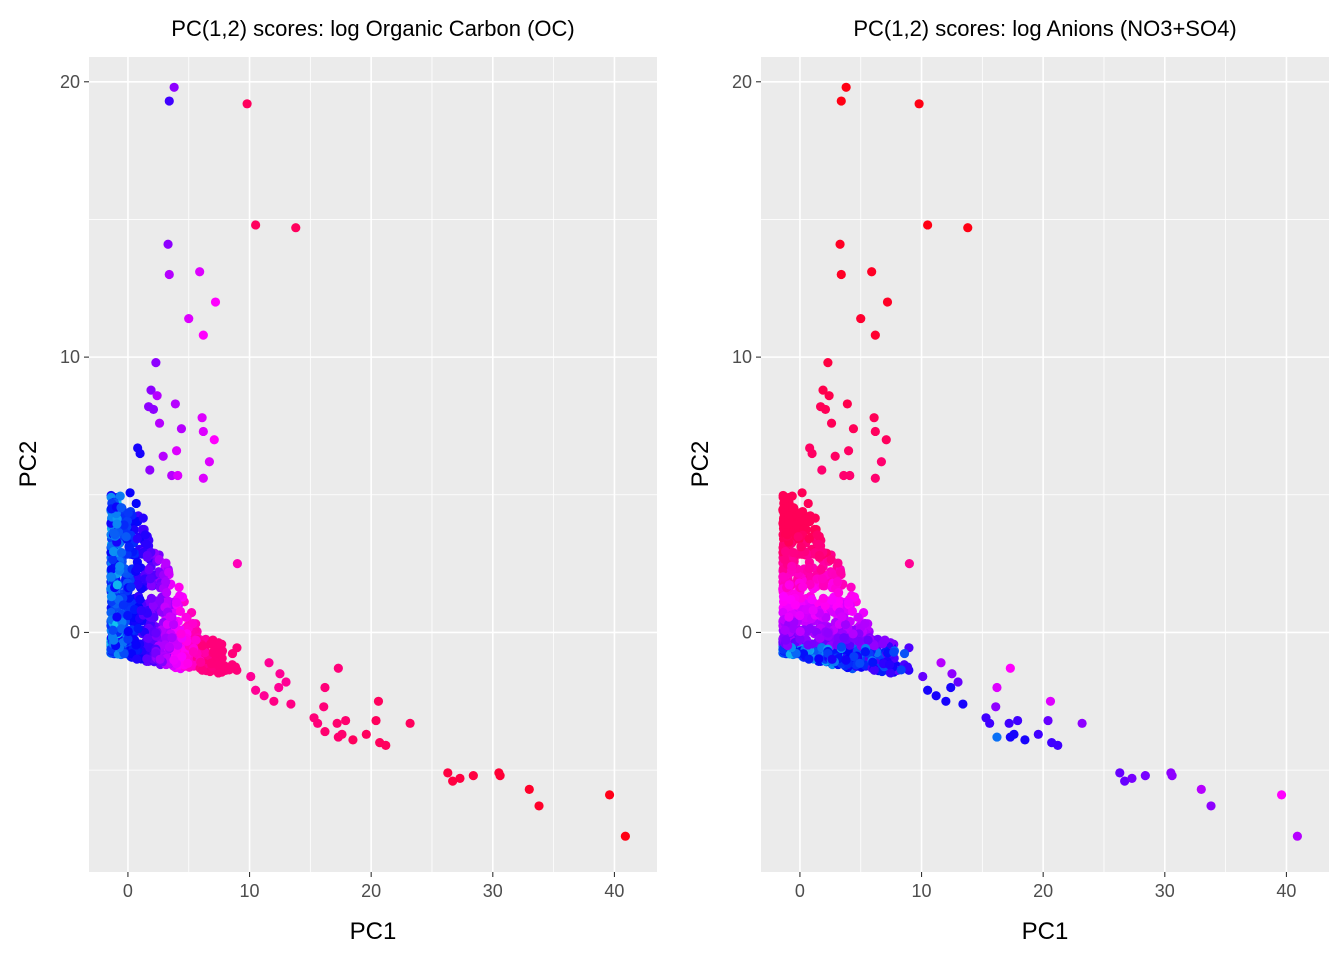  I want to click on x-tick-label: 20, so click(371, 891).